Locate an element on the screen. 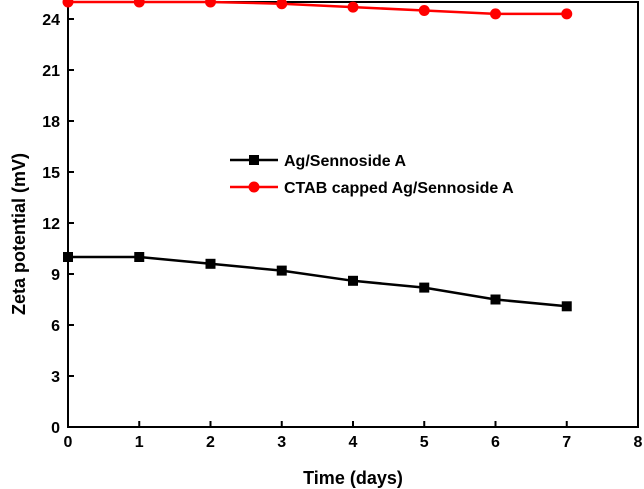 This screenshot has height=489, width=644. y-axis-title: Zeta potential (mV) is located at coordinates (19, 234).